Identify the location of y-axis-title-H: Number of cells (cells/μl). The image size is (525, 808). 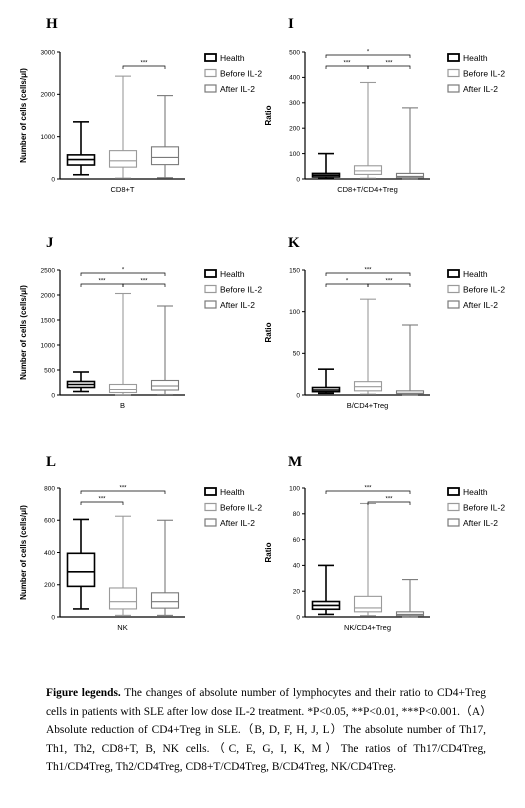
(23, 115).